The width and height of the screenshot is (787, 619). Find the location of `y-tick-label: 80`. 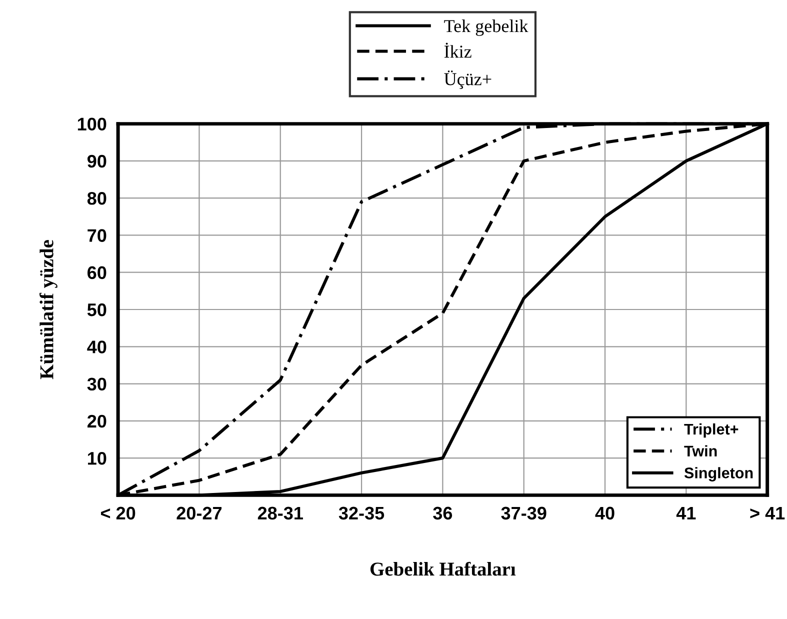

y-tick-label: 80 is located at coordinates (96, 198).